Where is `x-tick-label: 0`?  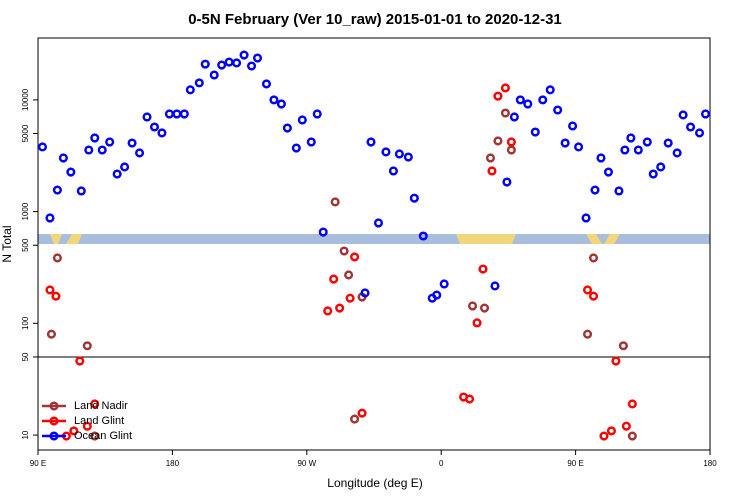
x-tick-label: 0 is located at coordinates (441, 463).